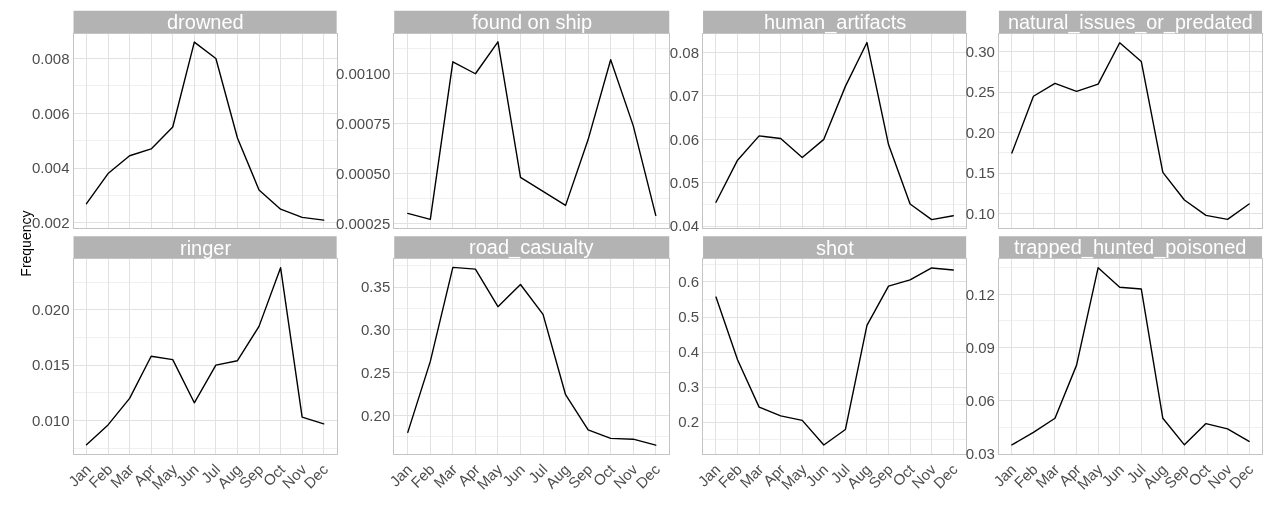 This screenshot has width=1269, height=506. Describe the element at coordinates (835, 22) in the screenshot. I see `chart-title: human_artifacts` at that location.